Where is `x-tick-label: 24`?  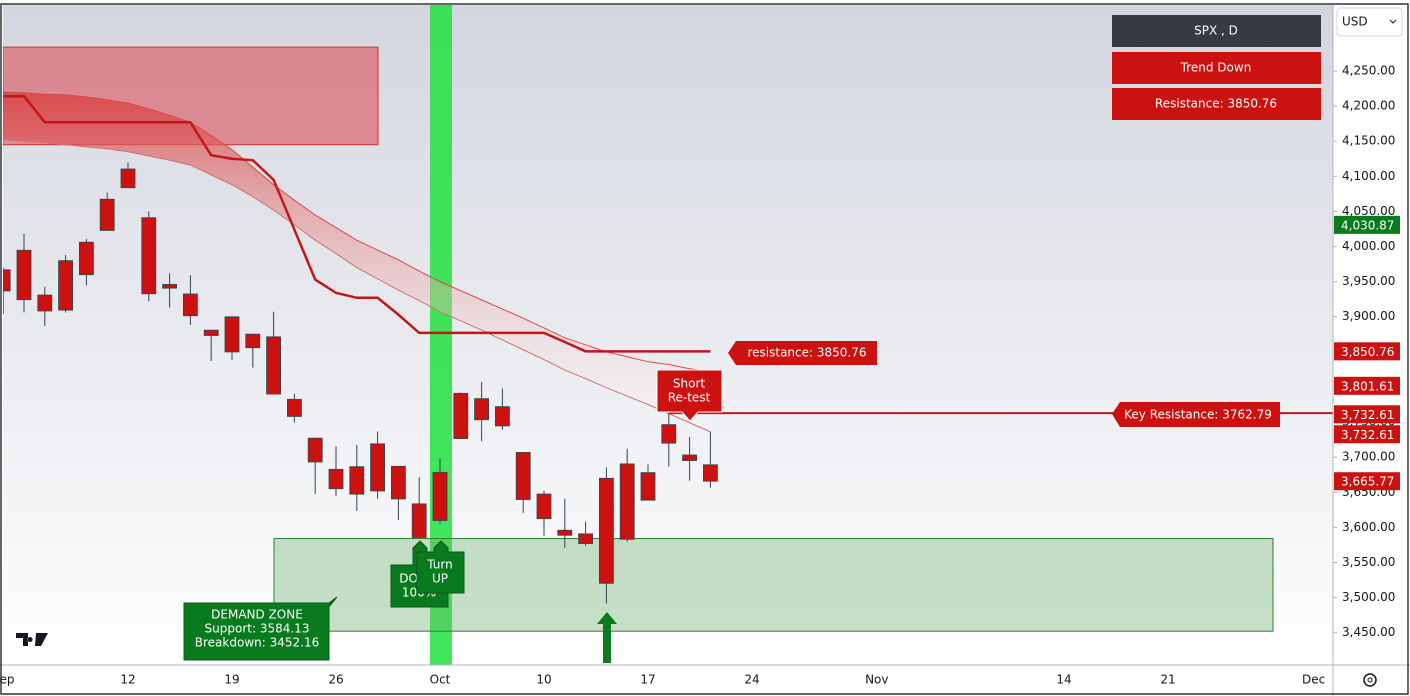
x-tick-label: 24 is located at coordinates (751, 680).